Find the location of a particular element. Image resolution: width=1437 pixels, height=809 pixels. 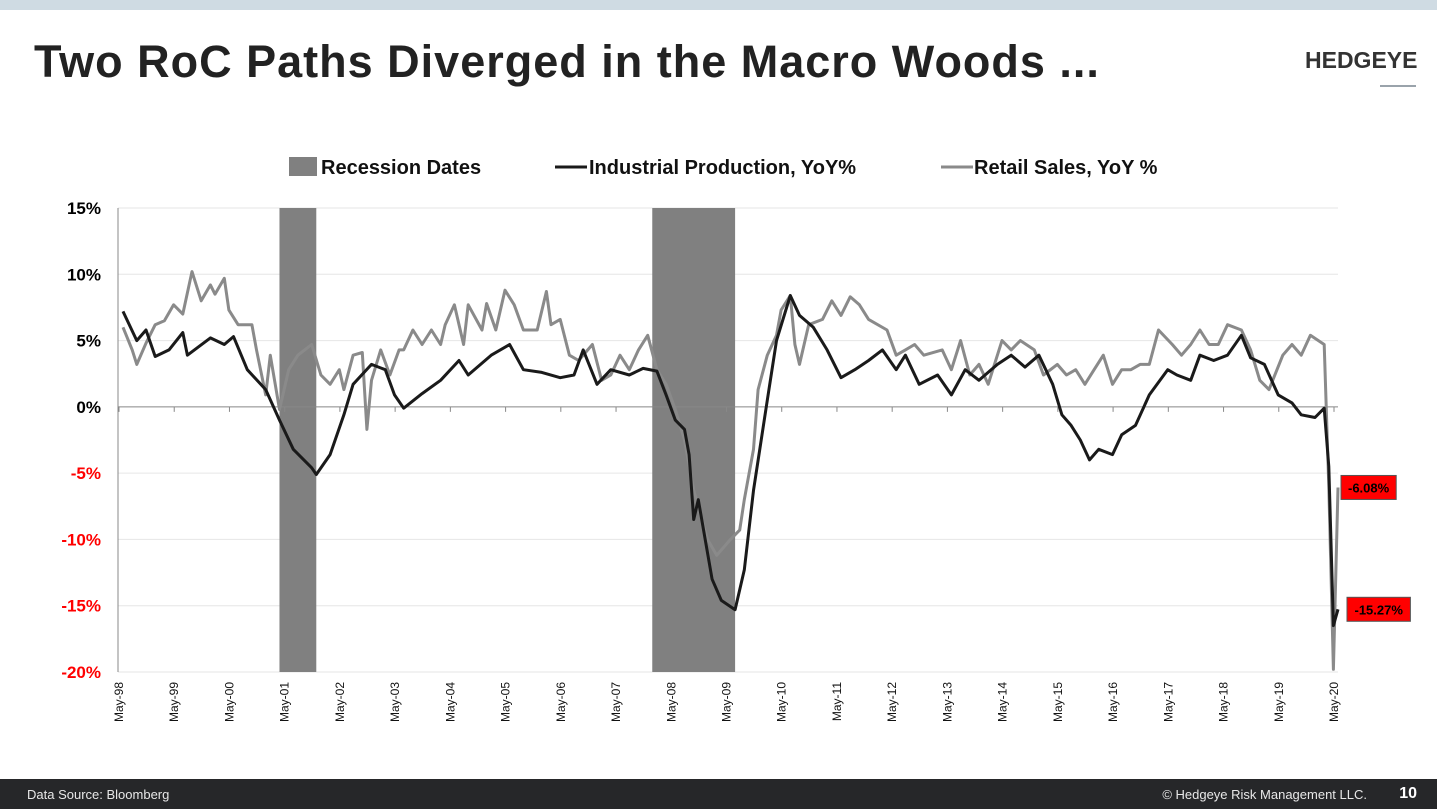

page-number: 10 is located at coordinates (1408, 793).